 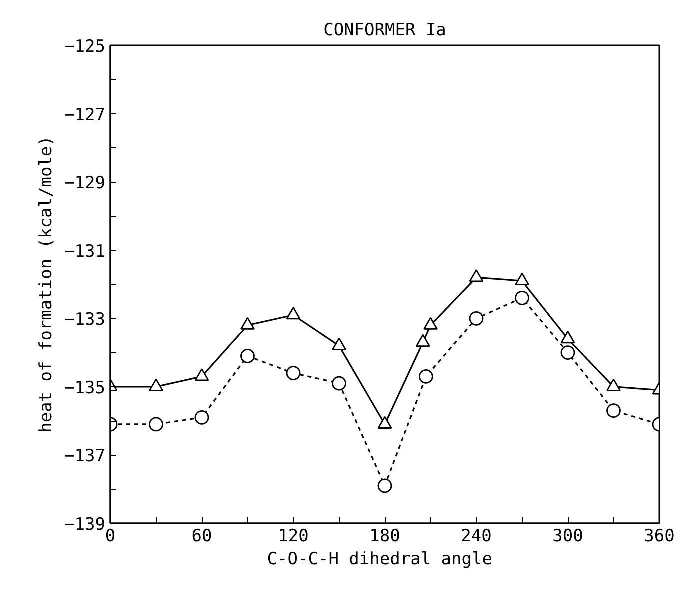 I want to click on chart-title: CONFORMER Ia, so click(x=385, y=30).